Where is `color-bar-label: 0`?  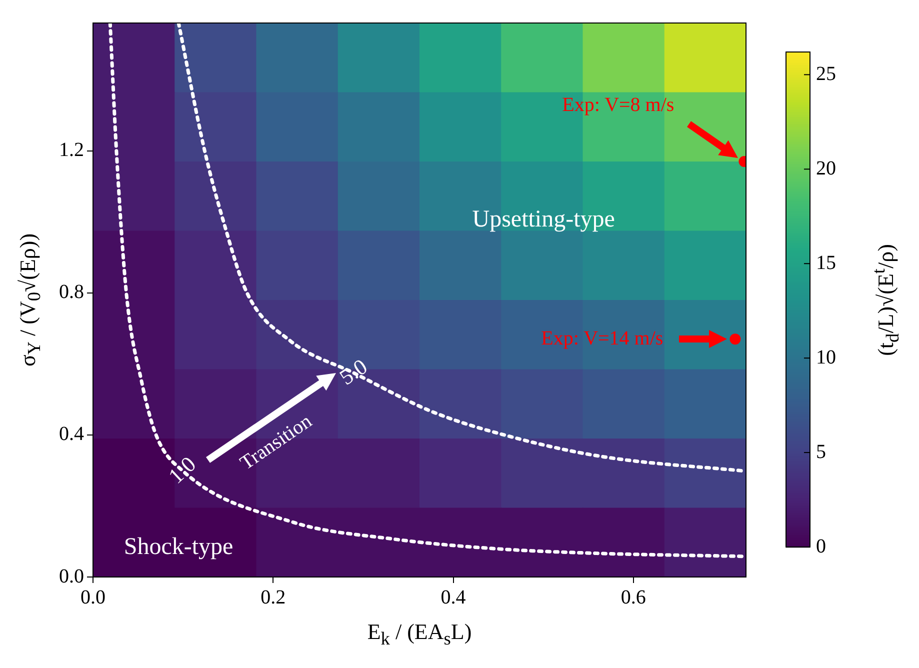 color-bar-label: 0 is located at coordinates (821, 546).